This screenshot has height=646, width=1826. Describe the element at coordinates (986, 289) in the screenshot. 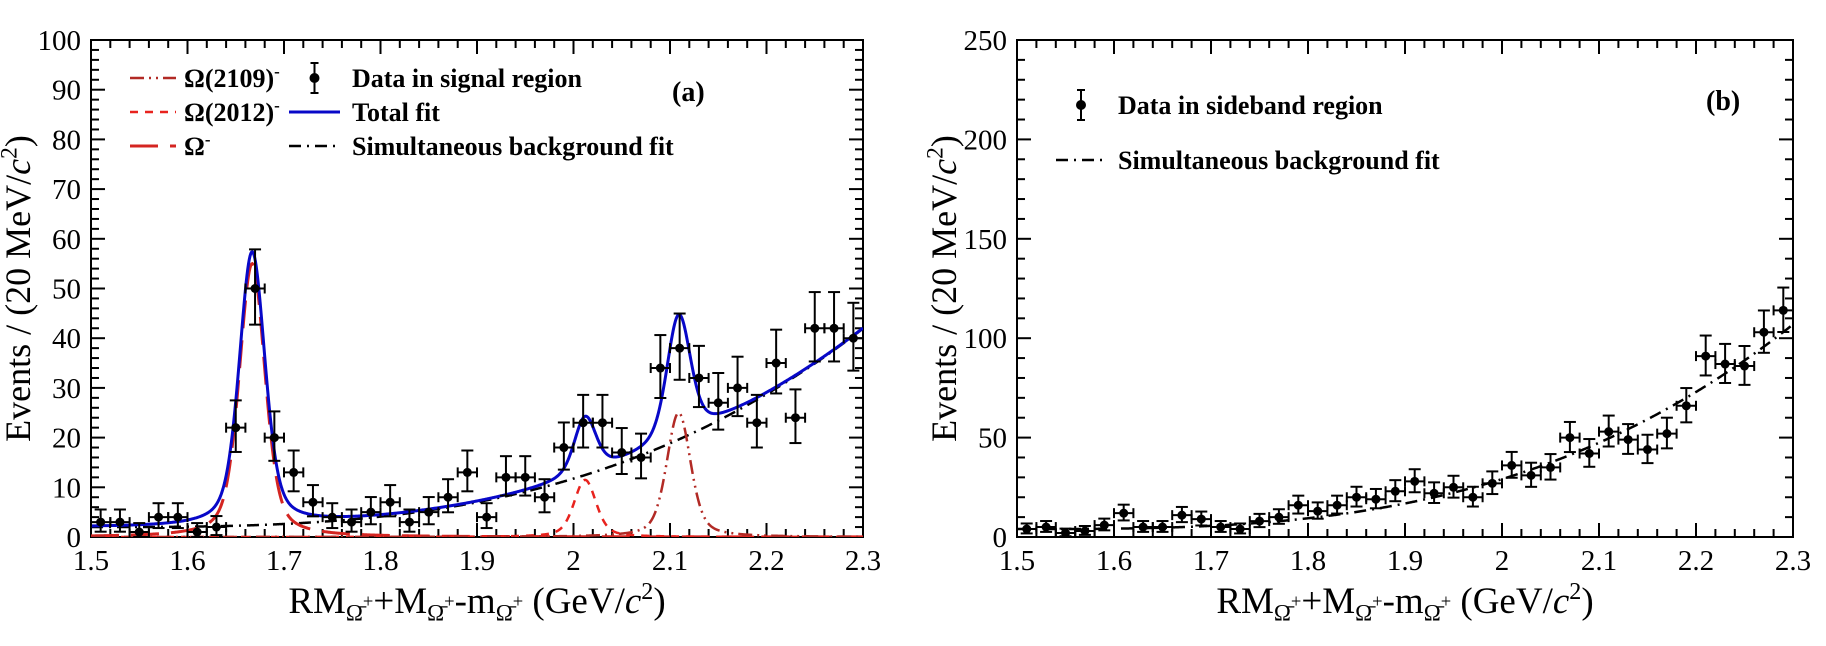

I see `y-tick-labels: 0 50 100 150 200 250` at that location.